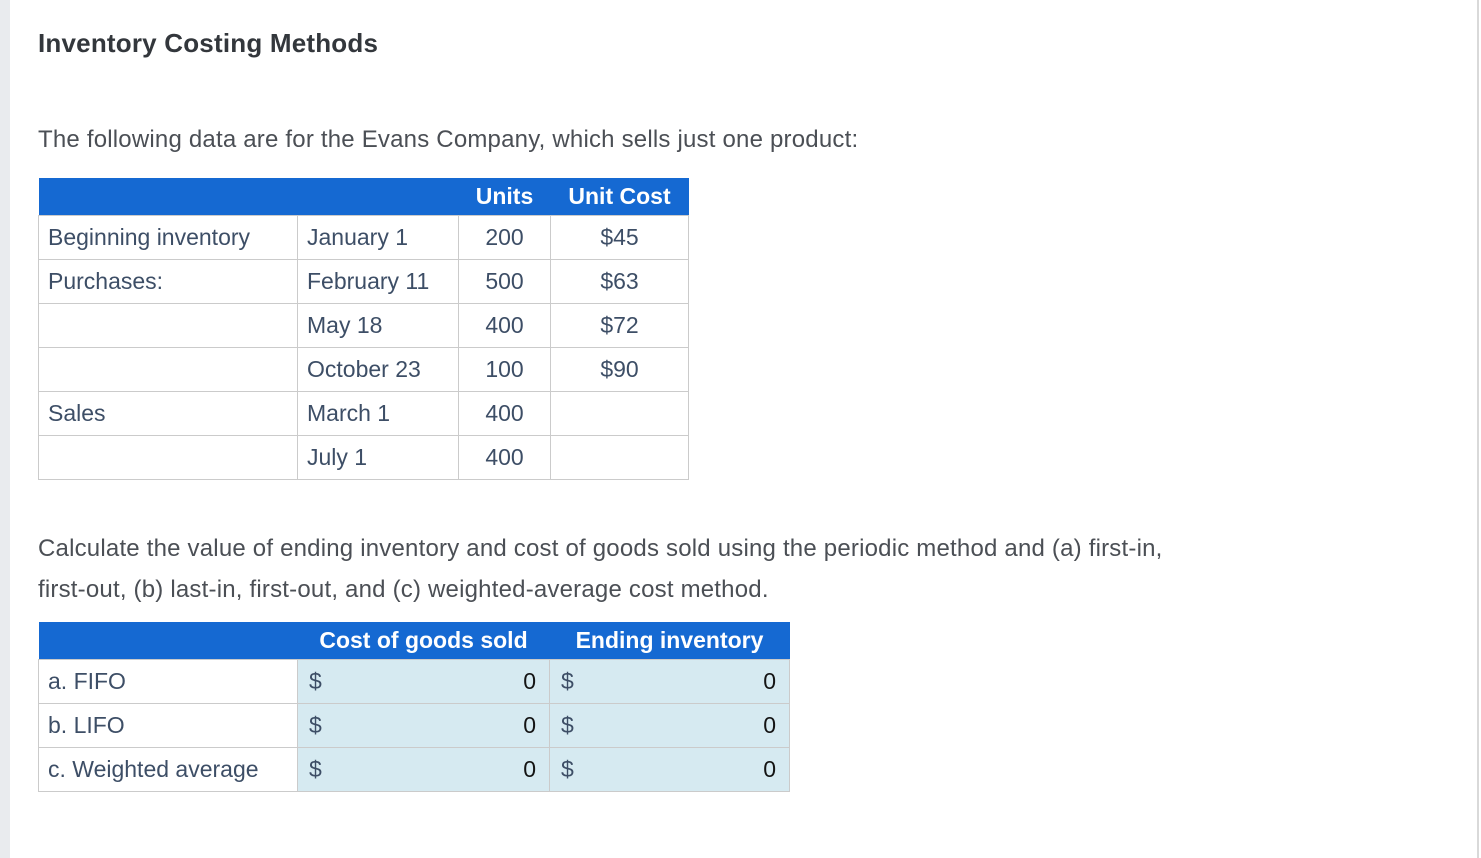 The image size is (1481, 858). What do you see at coordinates (423, 681) in the screenshot?
I see `fifo-cogs-input: $ 0` at bounding box center [423, 681].